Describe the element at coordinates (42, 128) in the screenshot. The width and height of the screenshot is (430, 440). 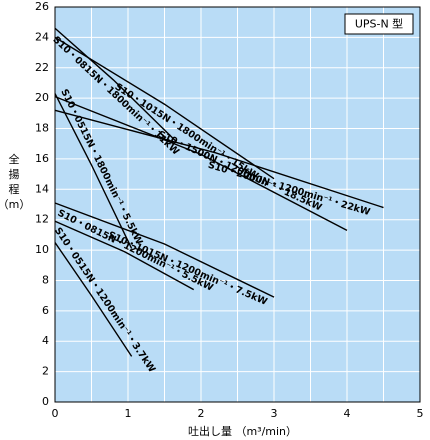
I see `y-tick-label: 18` at that location.